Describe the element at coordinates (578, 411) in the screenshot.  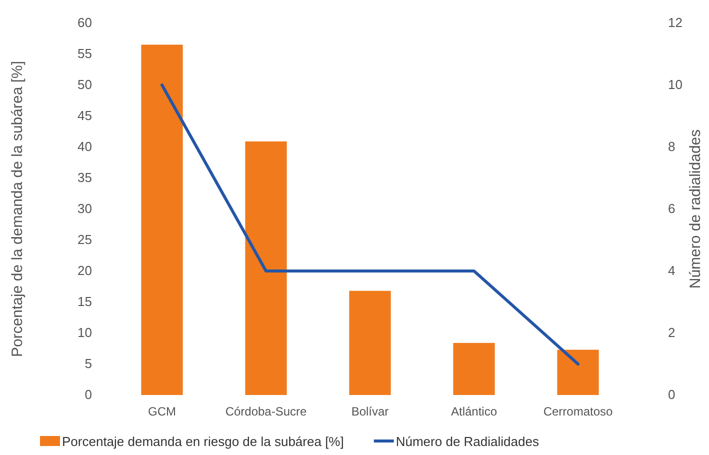
I see `x-tick-label: Cerromatoso` at that location.